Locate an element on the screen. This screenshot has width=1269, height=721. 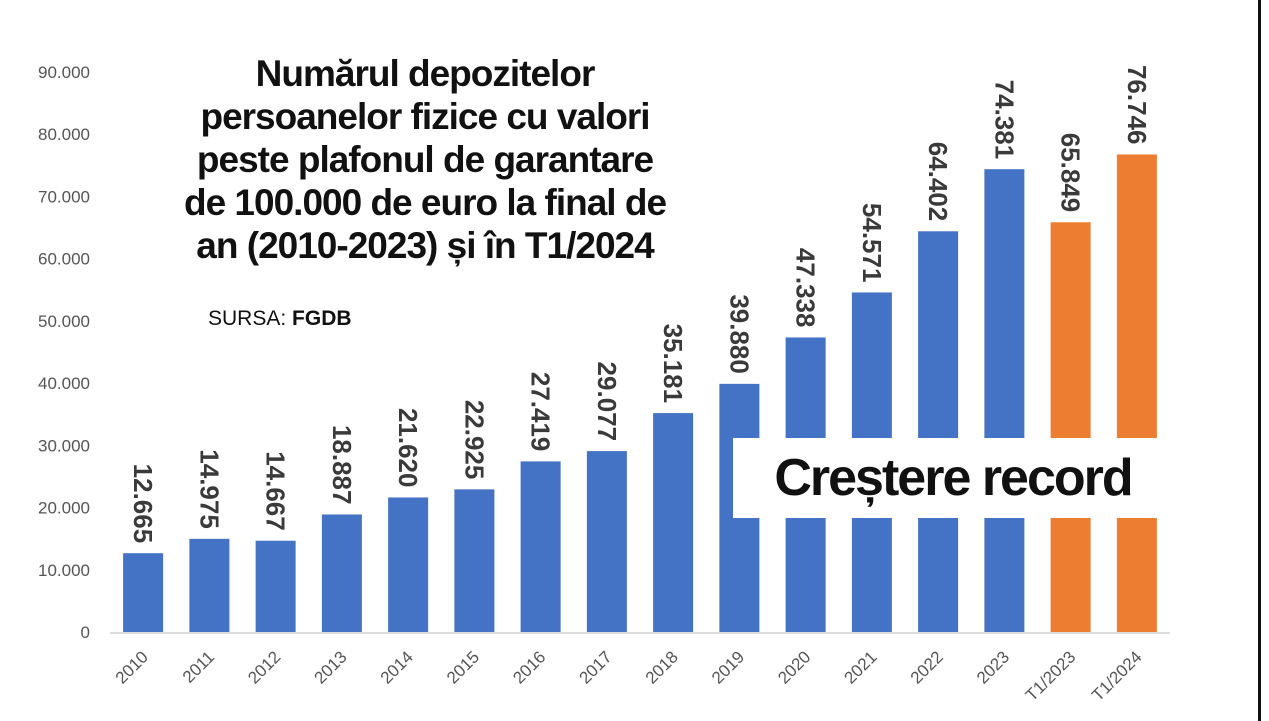
x-tick-label: 2011 is located at coordinates (198, 666).